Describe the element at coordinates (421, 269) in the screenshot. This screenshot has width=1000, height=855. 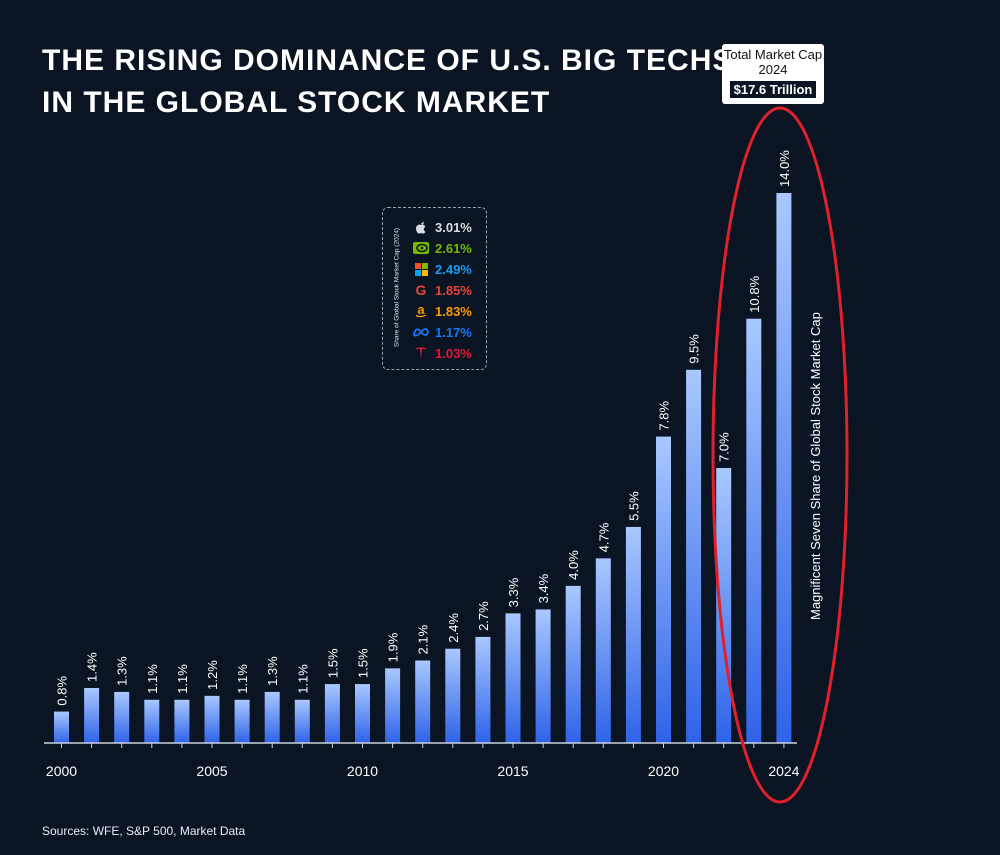
I see `microsoft-icon` at that location.